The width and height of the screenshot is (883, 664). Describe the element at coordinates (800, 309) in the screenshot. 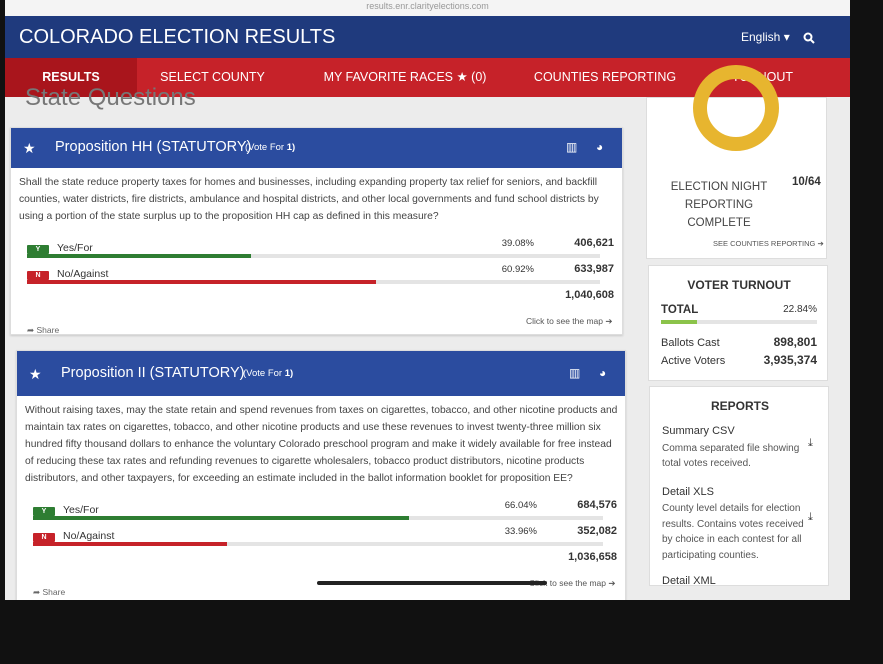

I see `turnout-percent: 22.84%` at that location.